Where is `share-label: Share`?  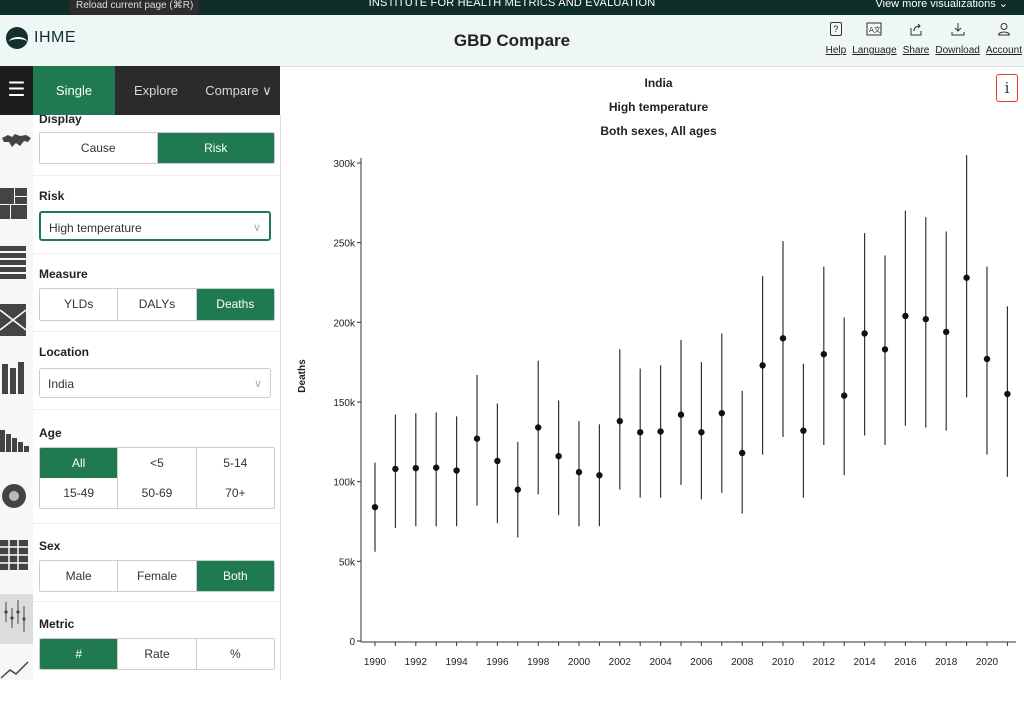
share-label: Share is located at coordinates (916, 50).